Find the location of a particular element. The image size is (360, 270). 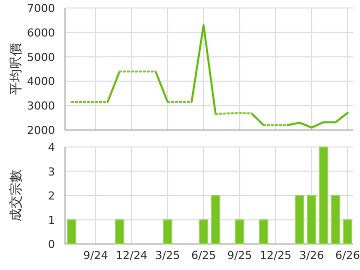

y-tick-label: 2000 is located at coordinates (41, 130).